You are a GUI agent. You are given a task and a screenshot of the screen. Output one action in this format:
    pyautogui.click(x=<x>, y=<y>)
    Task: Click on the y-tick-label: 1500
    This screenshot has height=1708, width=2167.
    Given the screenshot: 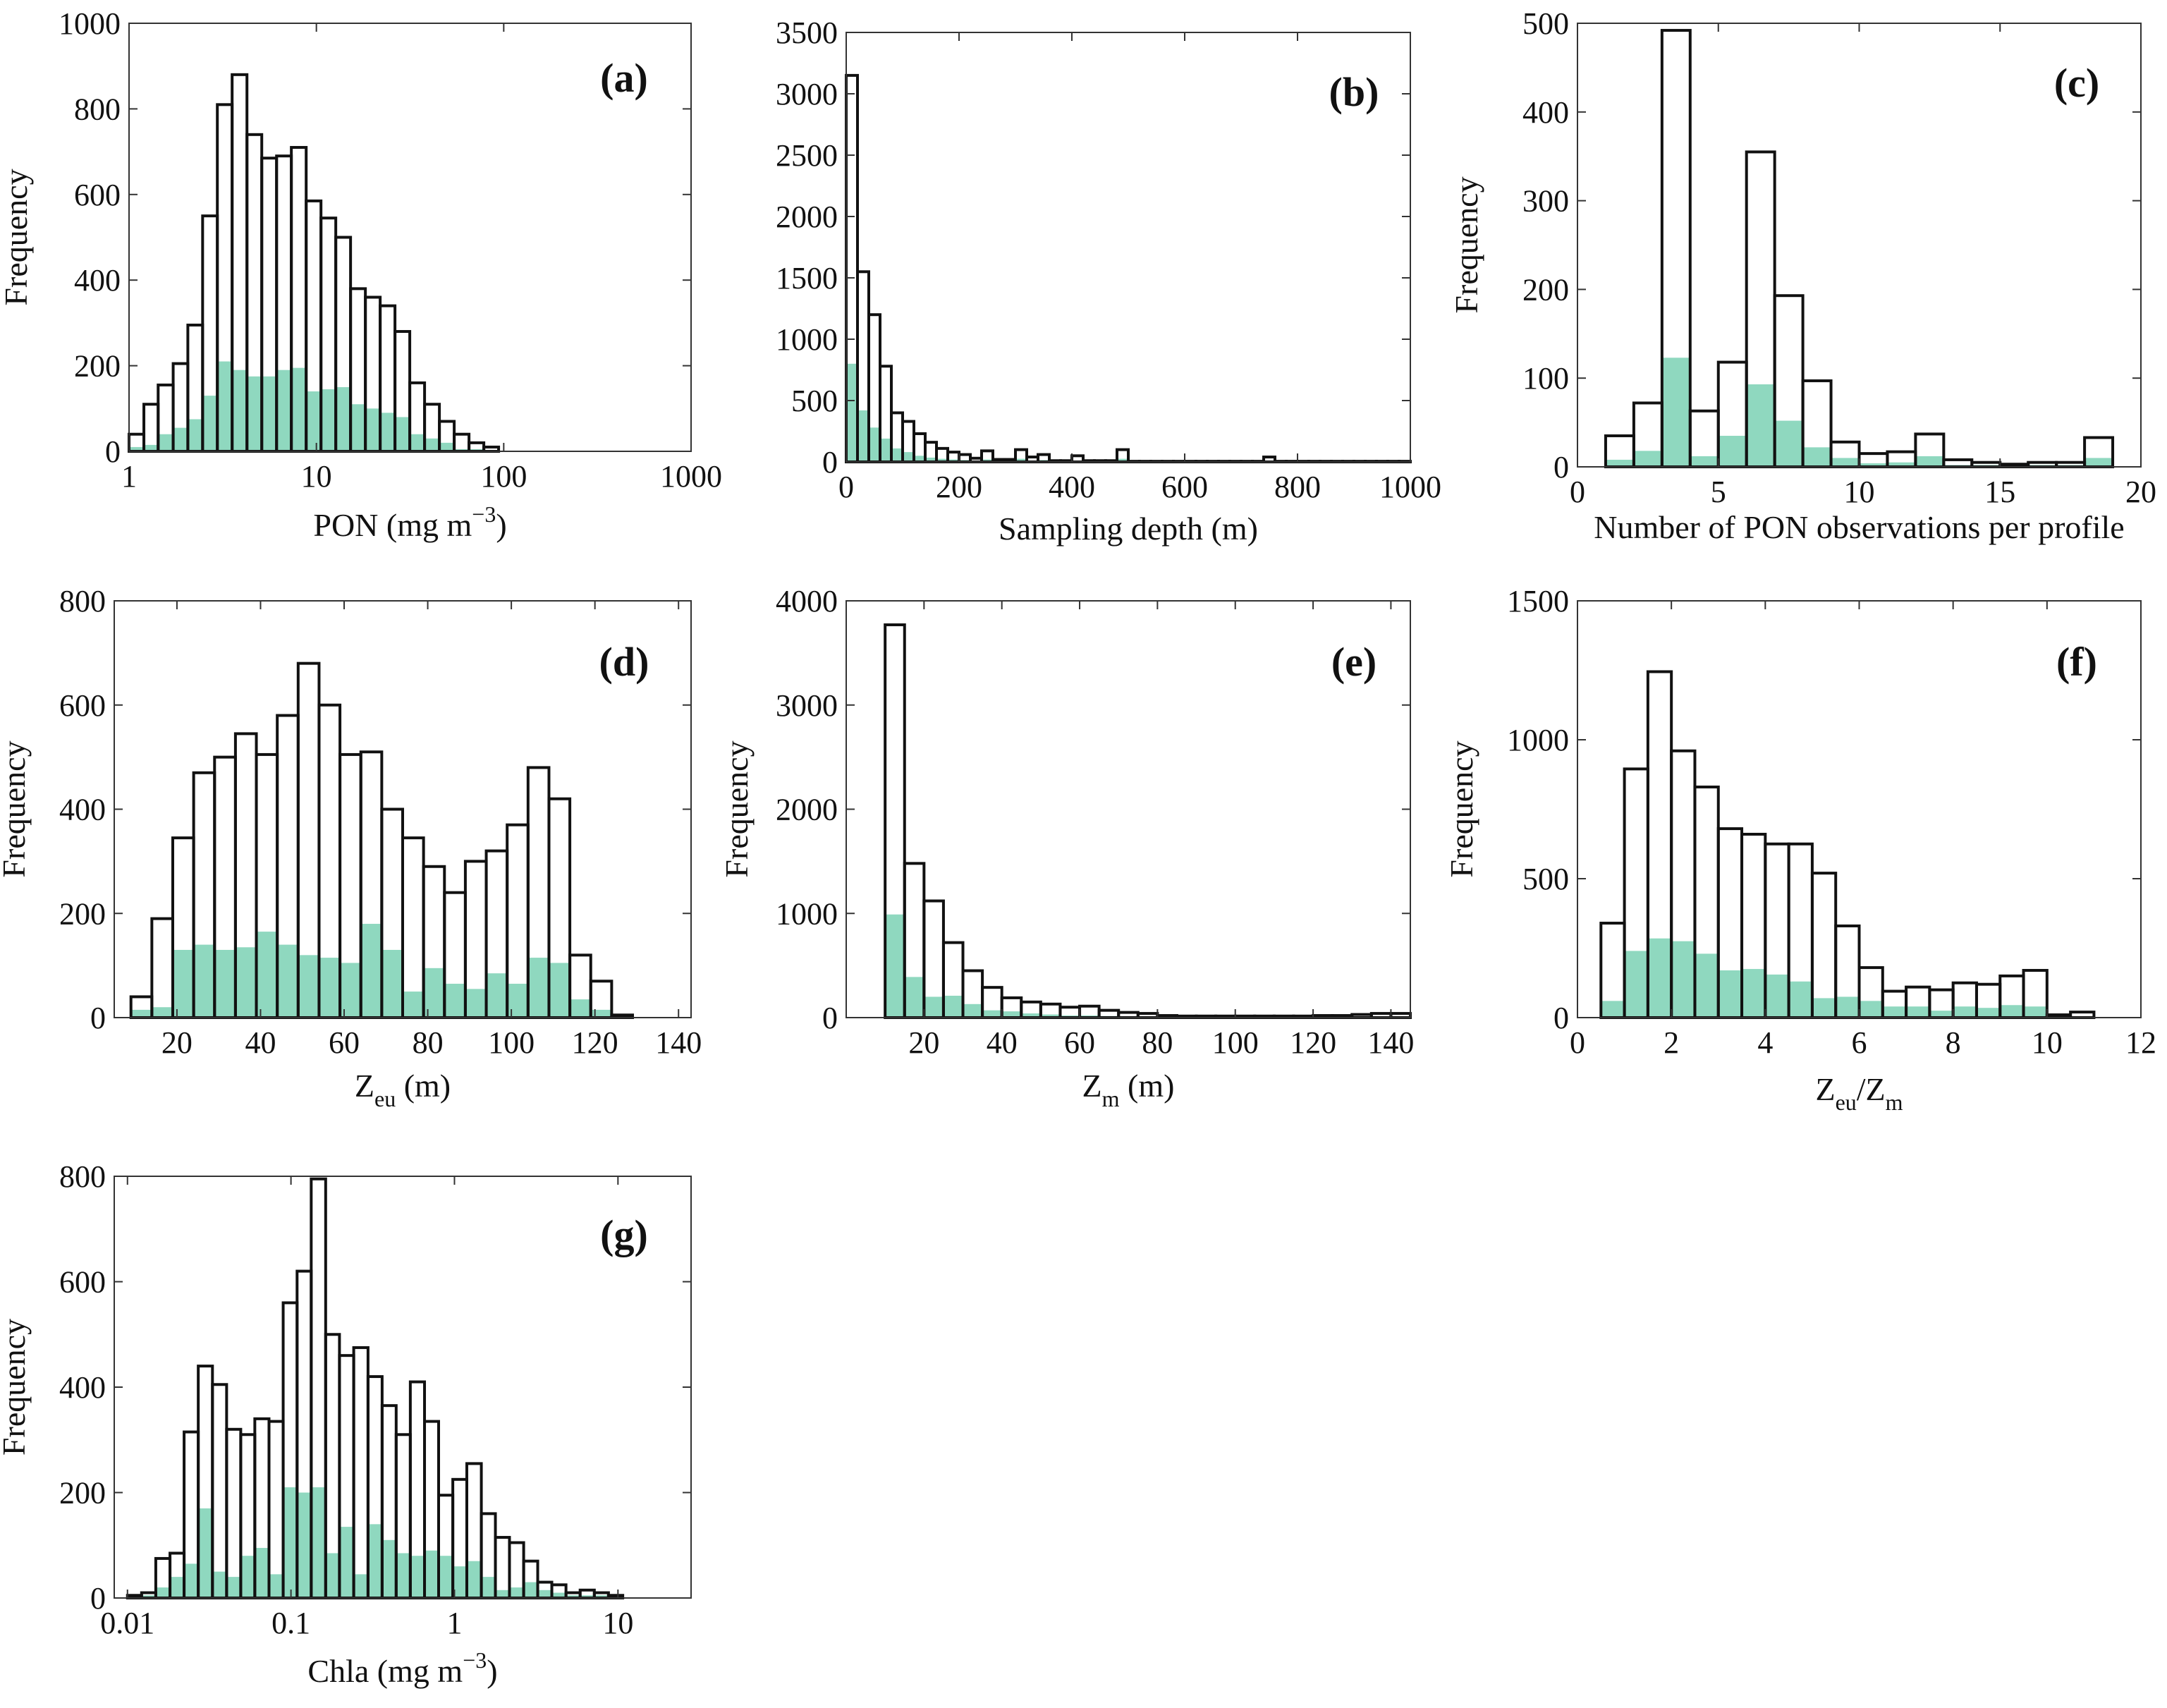 What is the action you would take?
    pyautogui.click(x=807, y=278)
    